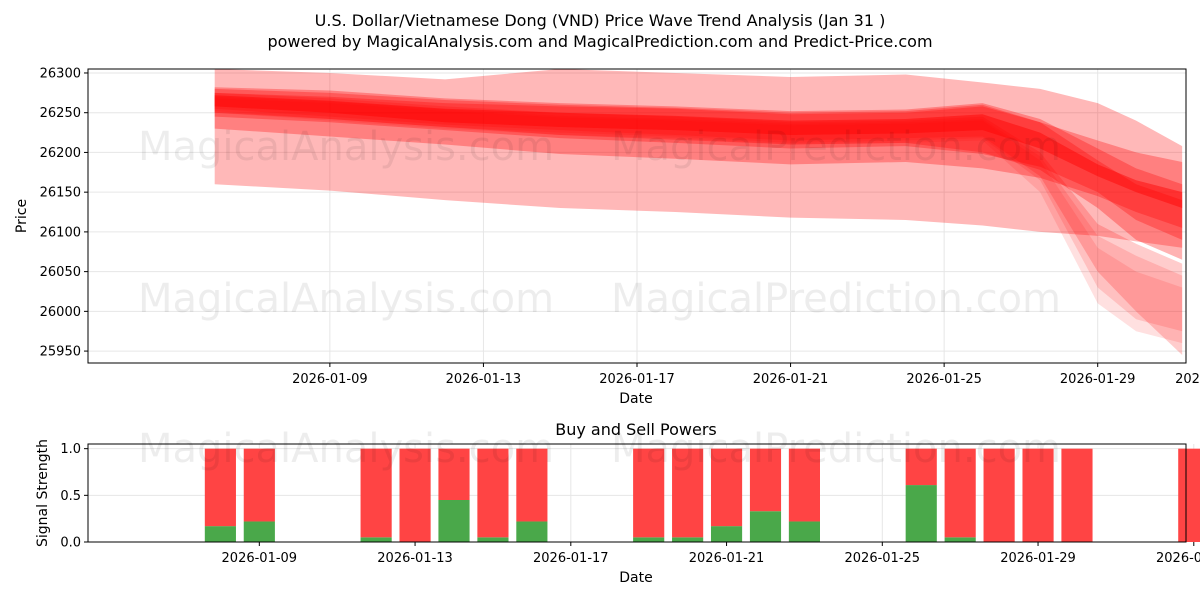 This screenshot has height=604, width=1200. I want to click on watermark-analysis-middle: MagicalAnalysis.com, so click(346, 299).